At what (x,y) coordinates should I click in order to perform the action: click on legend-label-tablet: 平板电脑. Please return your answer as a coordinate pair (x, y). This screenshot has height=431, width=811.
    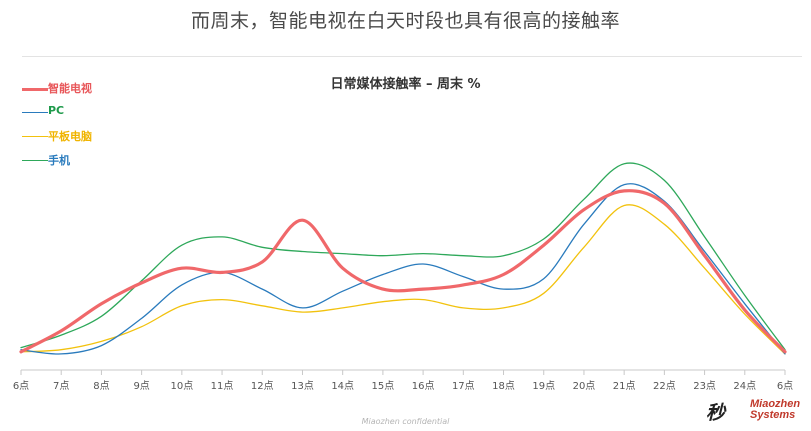
    Looking at the image, I should click on (70, 136).